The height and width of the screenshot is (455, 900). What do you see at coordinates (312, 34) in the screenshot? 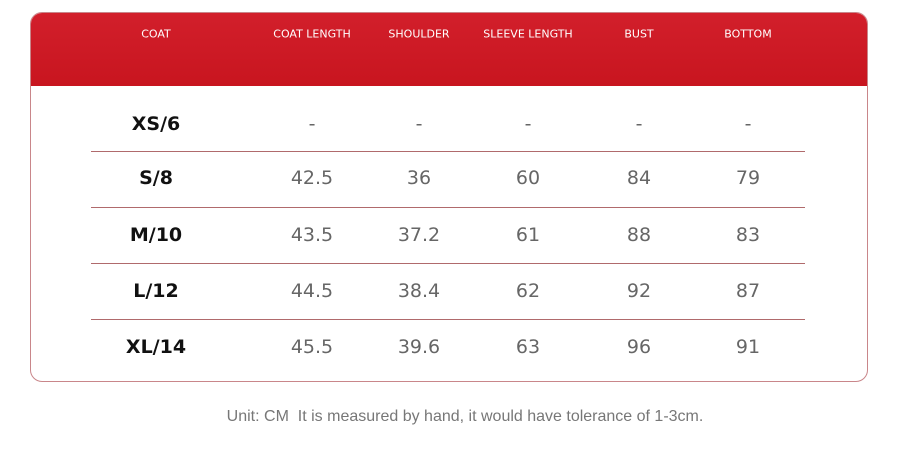
I see `header-cell: COAT LENGTH` at bounding box center [312, 34].